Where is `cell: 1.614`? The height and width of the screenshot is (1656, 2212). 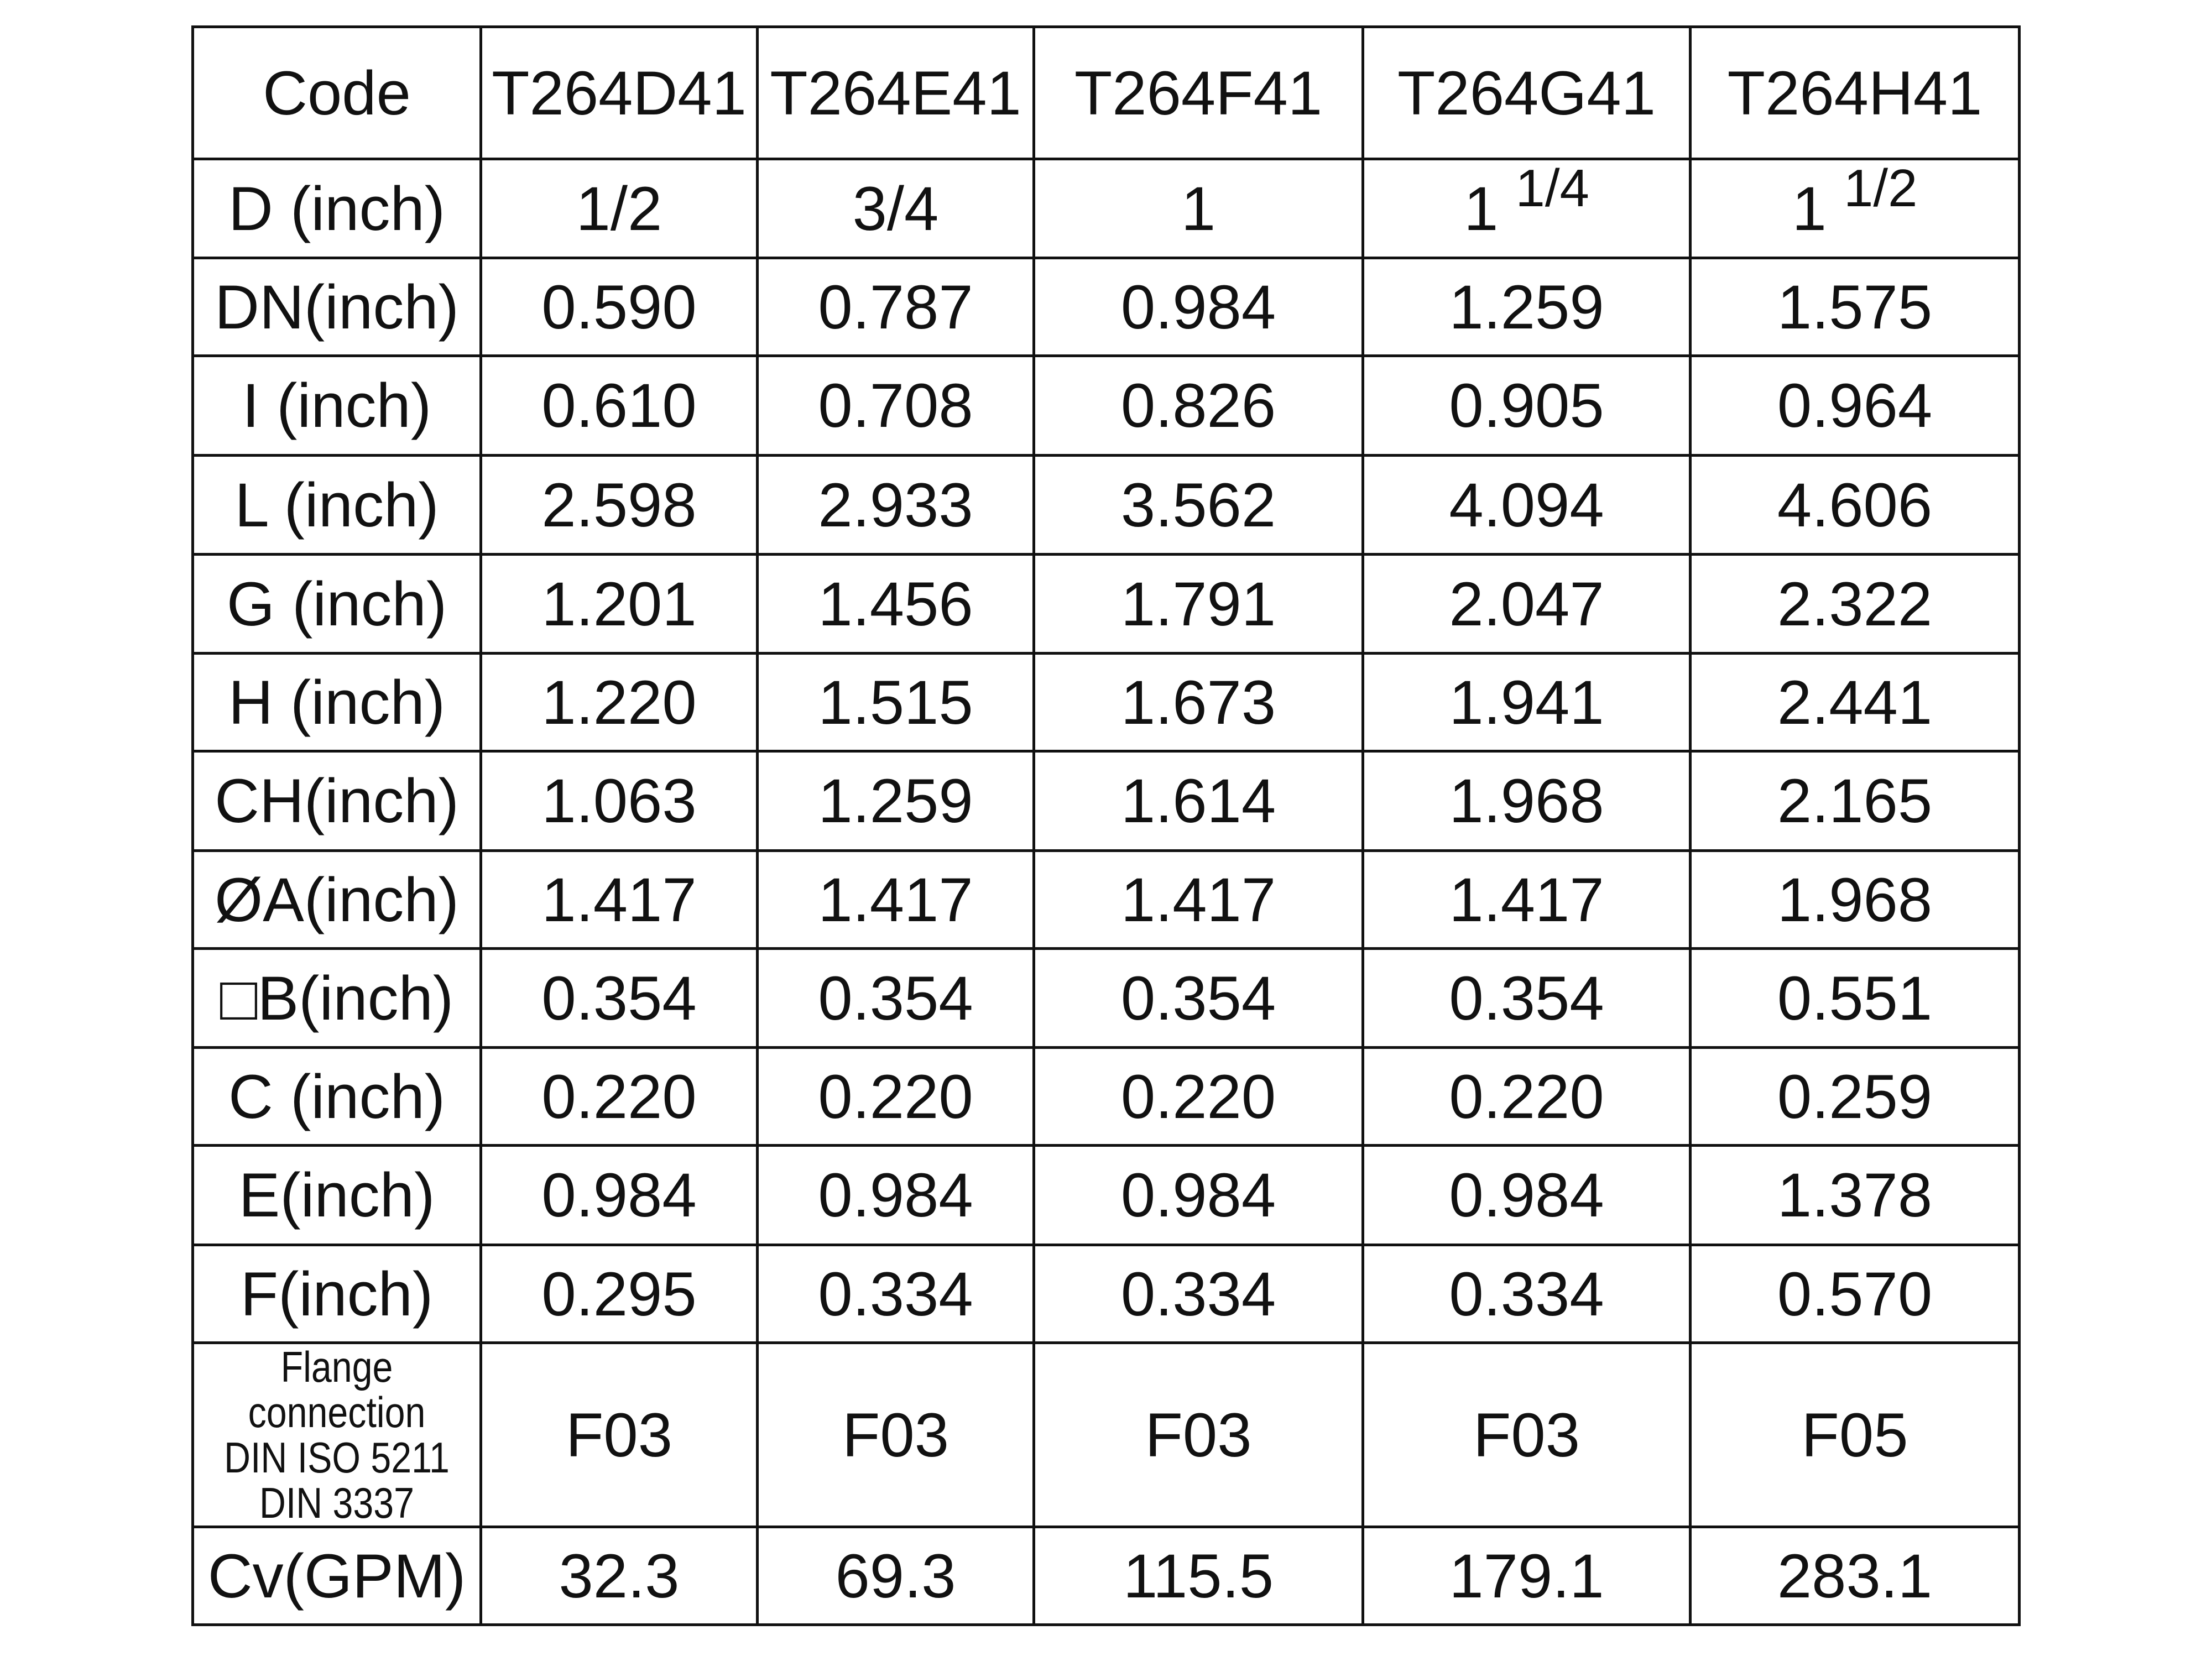
cell: 1.614 is located at coordinates (1198, 801).